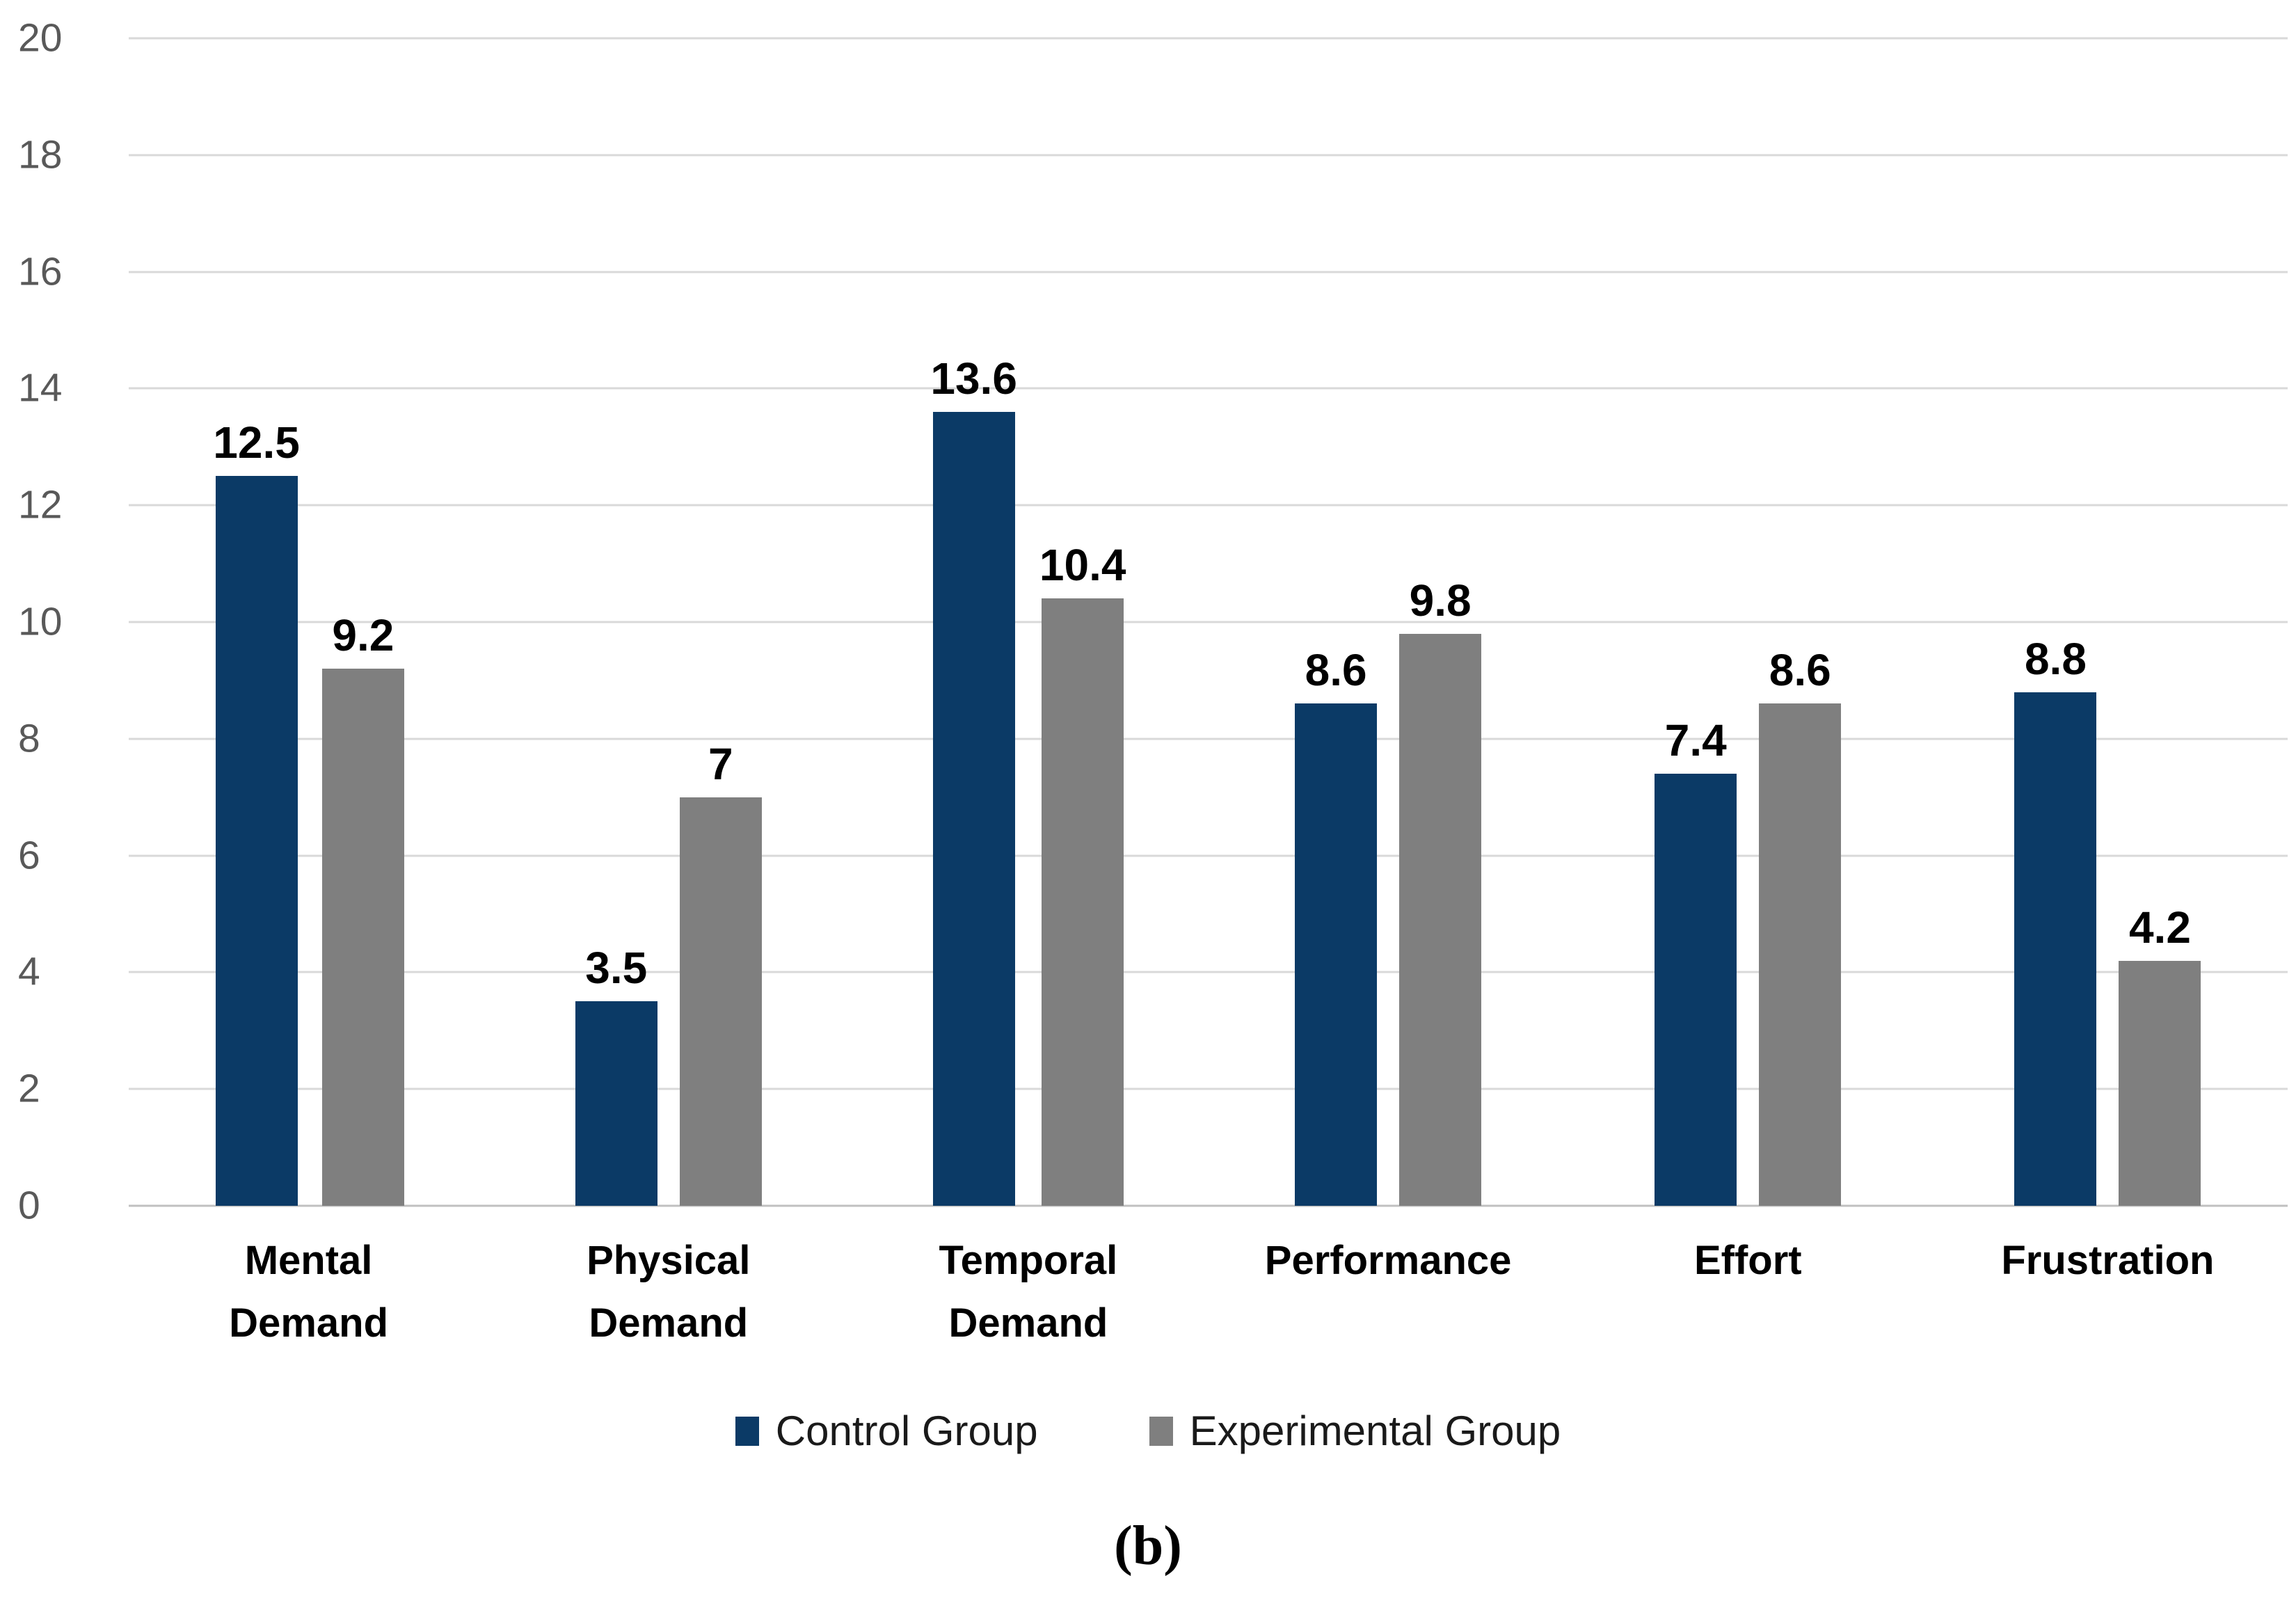 The height and width of the screenshot is (1617, 2296). I want to click on legend: Control Group Experimental Group, so click(1148, 1431).